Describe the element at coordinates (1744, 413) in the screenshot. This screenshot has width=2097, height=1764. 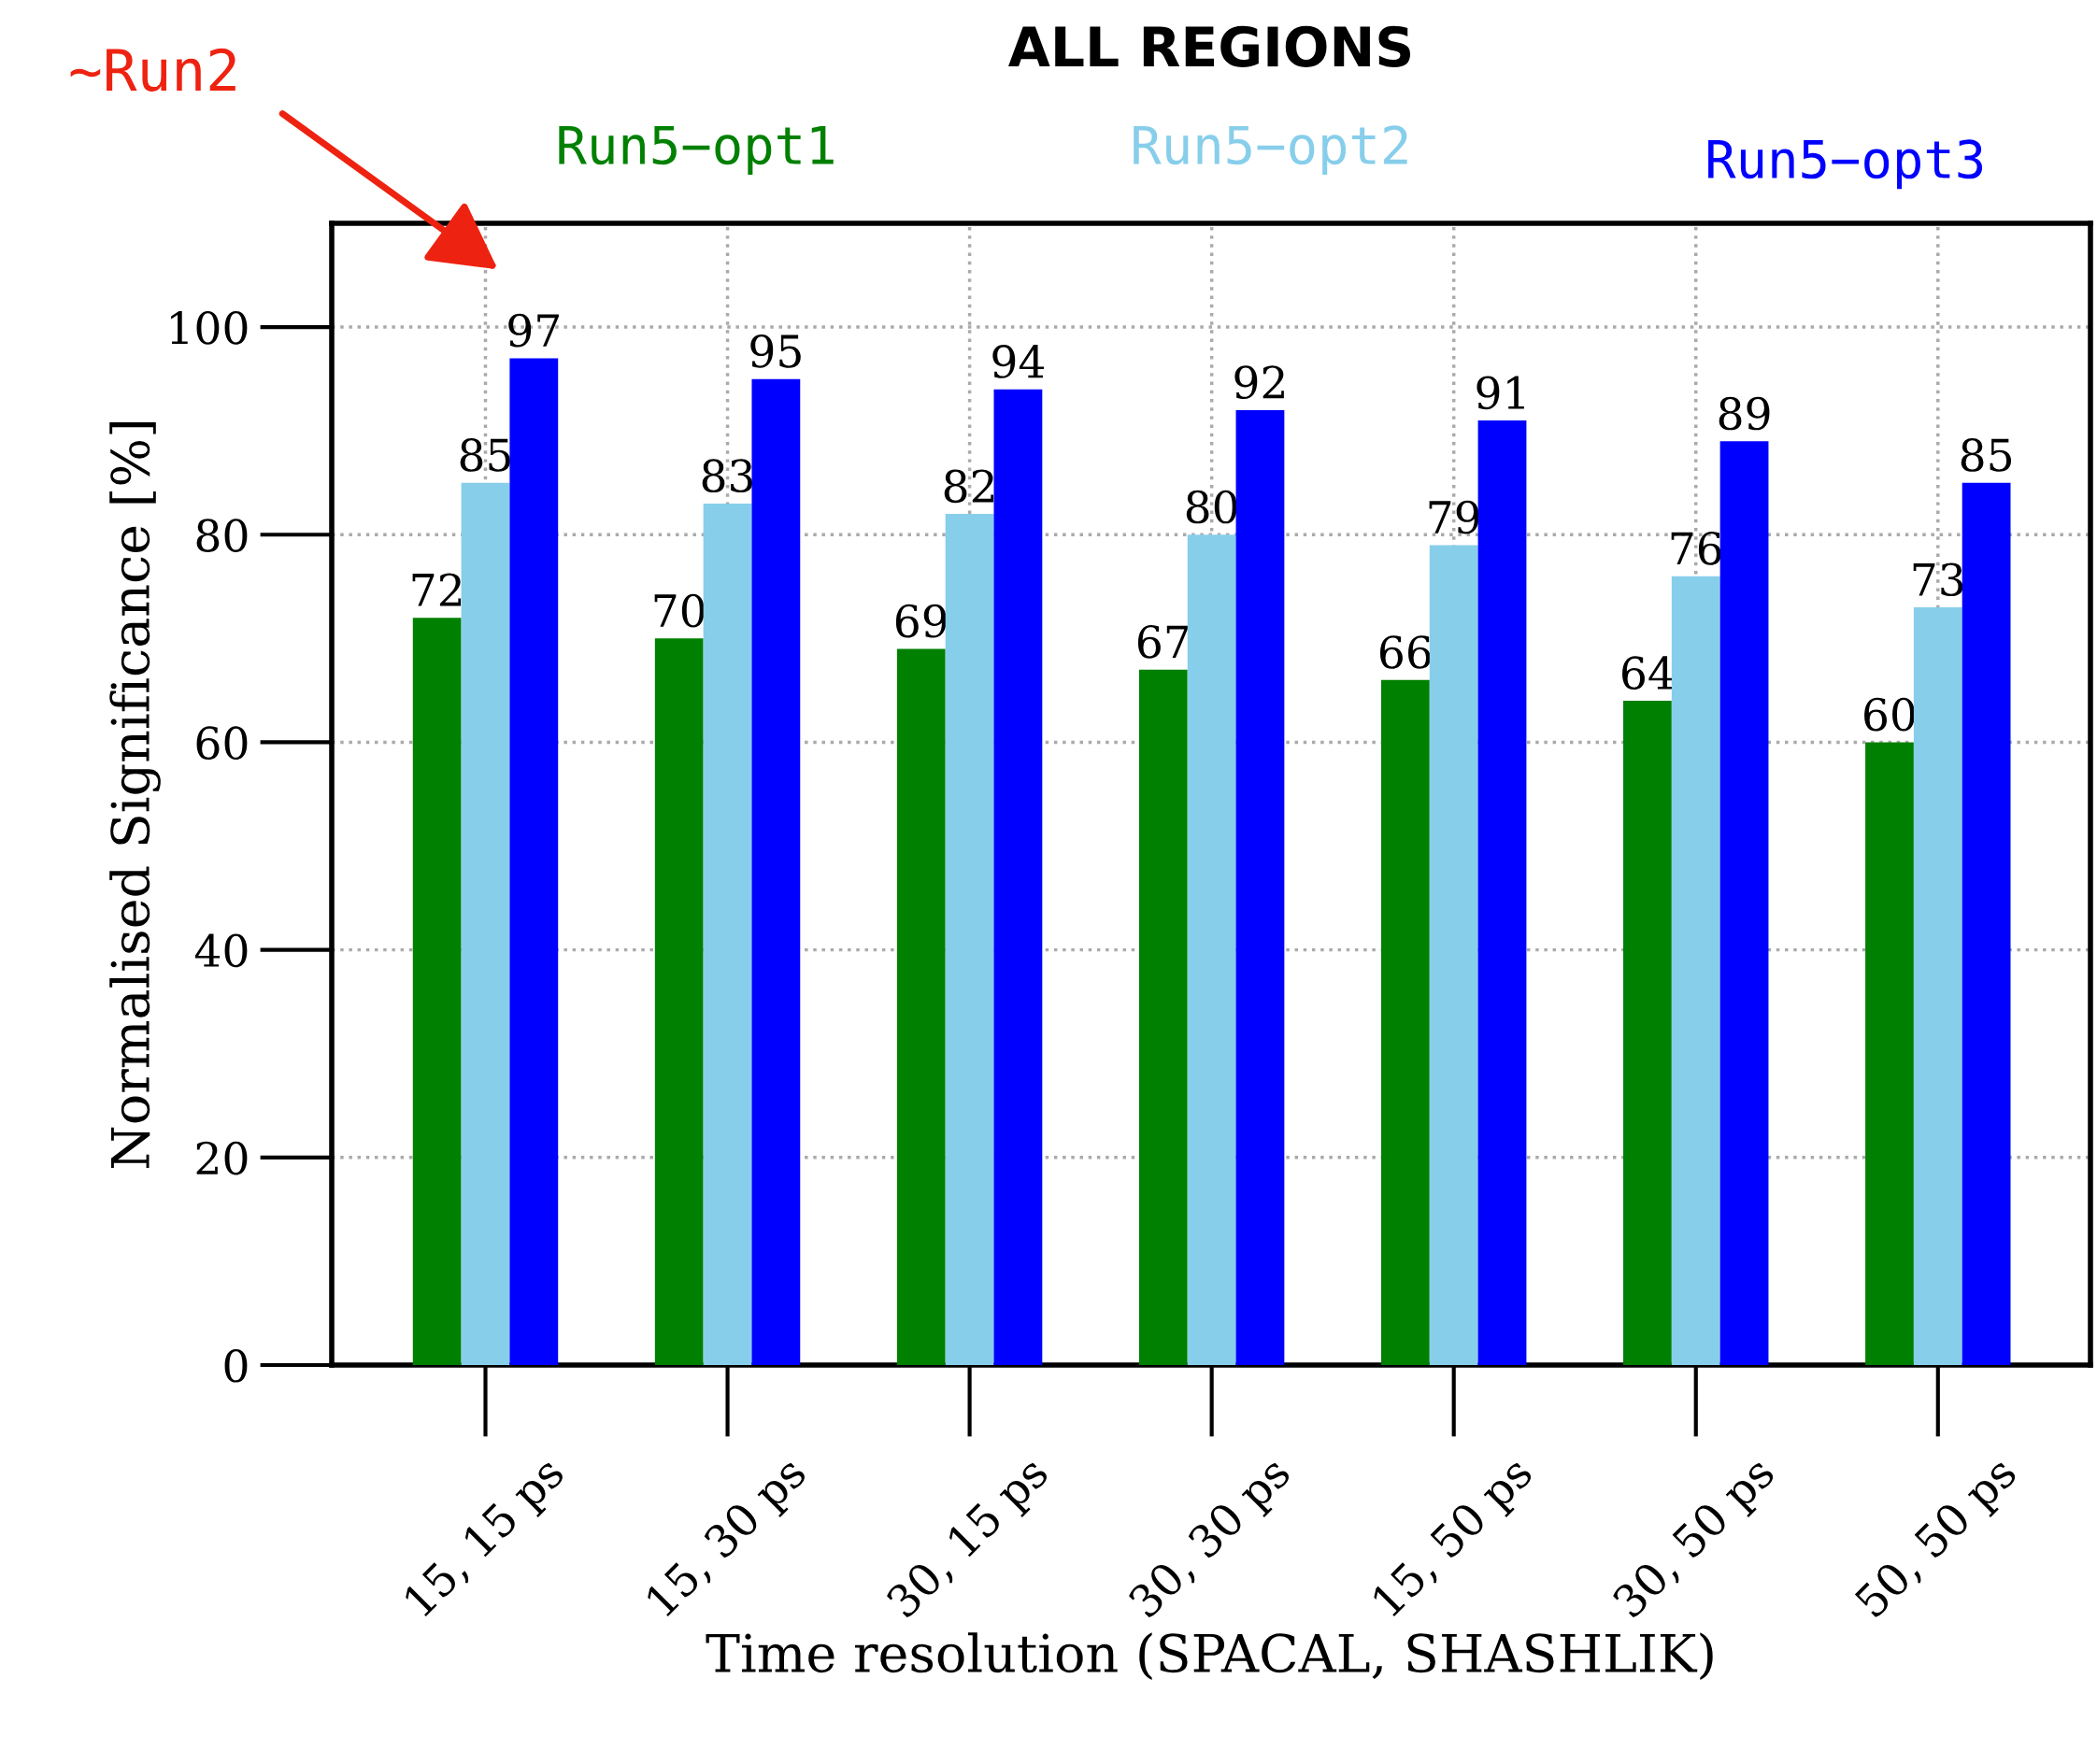
I see `data-label: 89` at that location.